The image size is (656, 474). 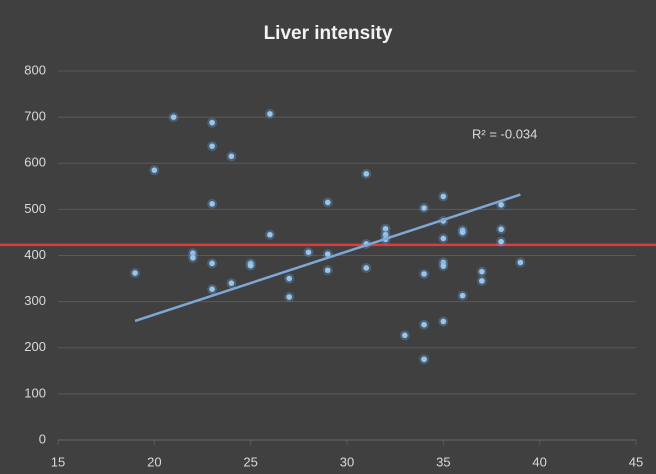 I want to click on y-tick-label: 100, so click(x=35, y=392).